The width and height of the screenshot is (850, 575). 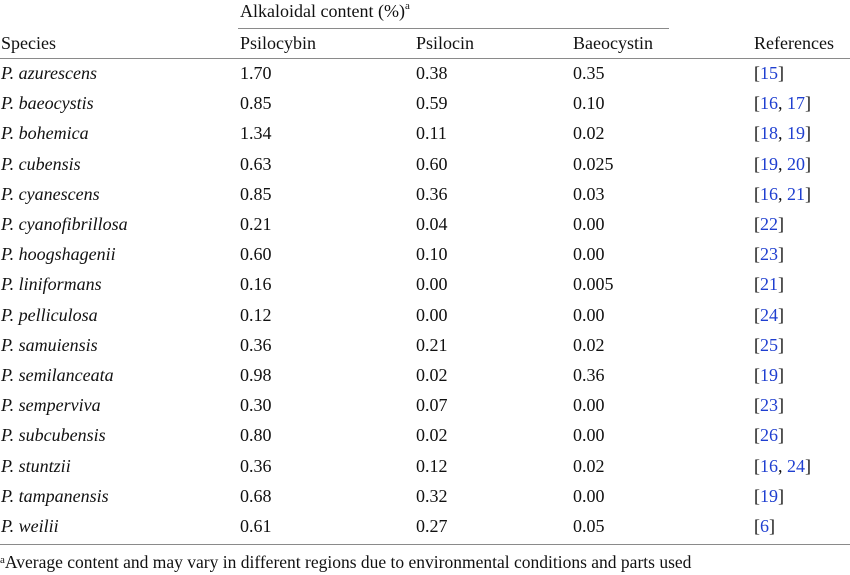 I want to click on cell-species: P. semperviva, so click(x=51, y=405).